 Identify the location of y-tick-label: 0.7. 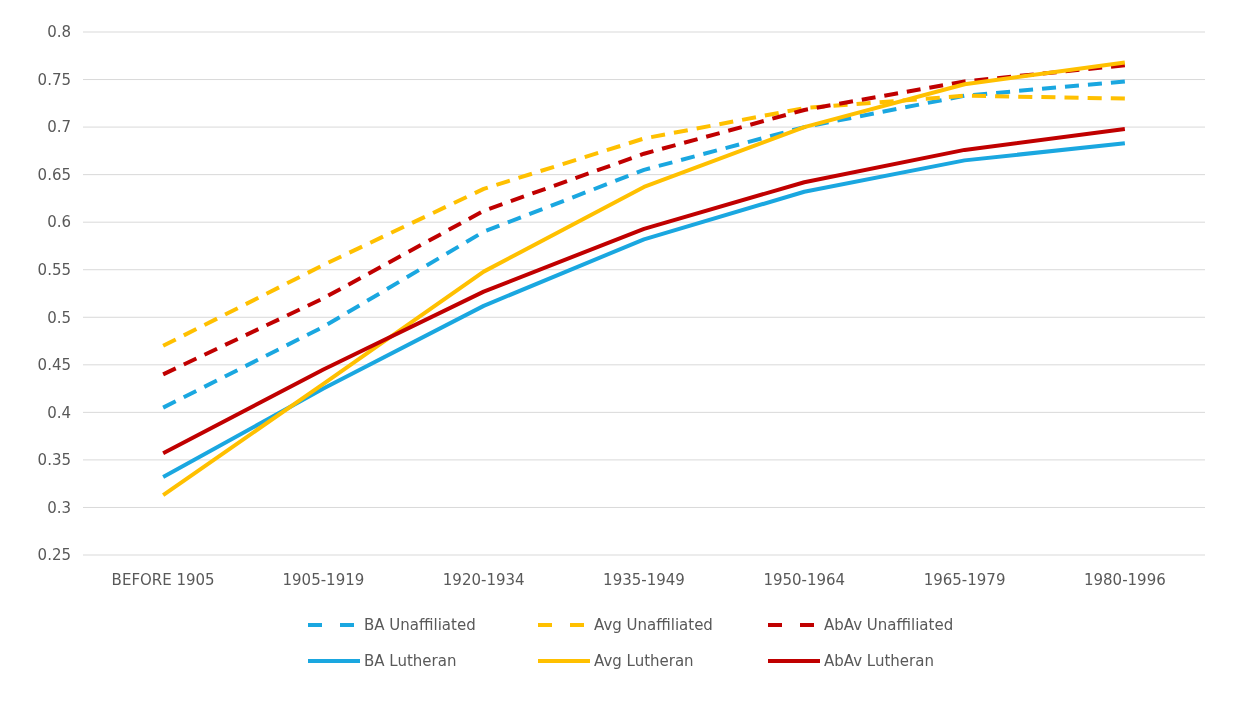
(59, 127).